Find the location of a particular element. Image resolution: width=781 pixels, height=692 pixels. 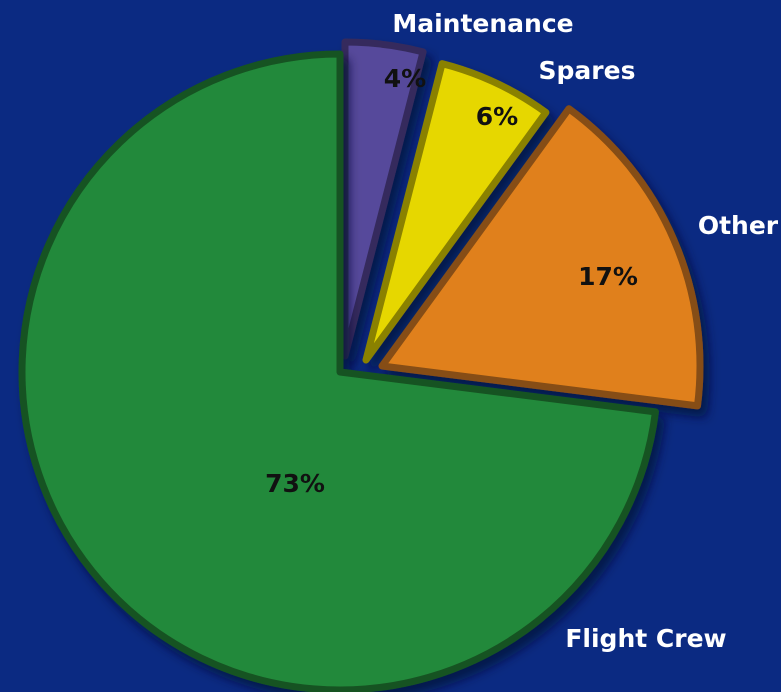

slice-label: Flight Crew is located at coordinates (645, 638).